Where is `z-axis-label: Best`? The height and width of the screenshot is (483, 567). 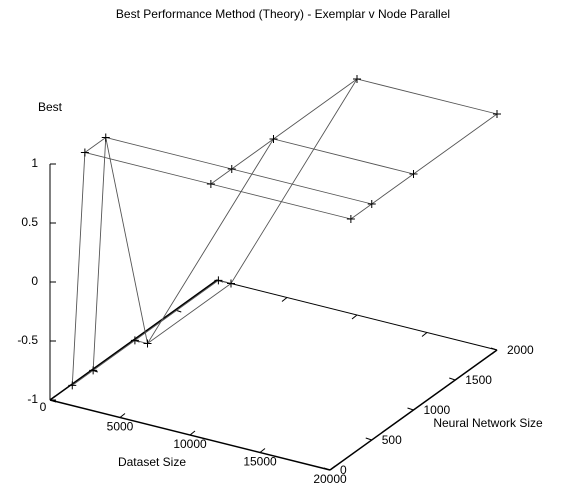 z-axis-label: Best is located at coordinates (50, 107).